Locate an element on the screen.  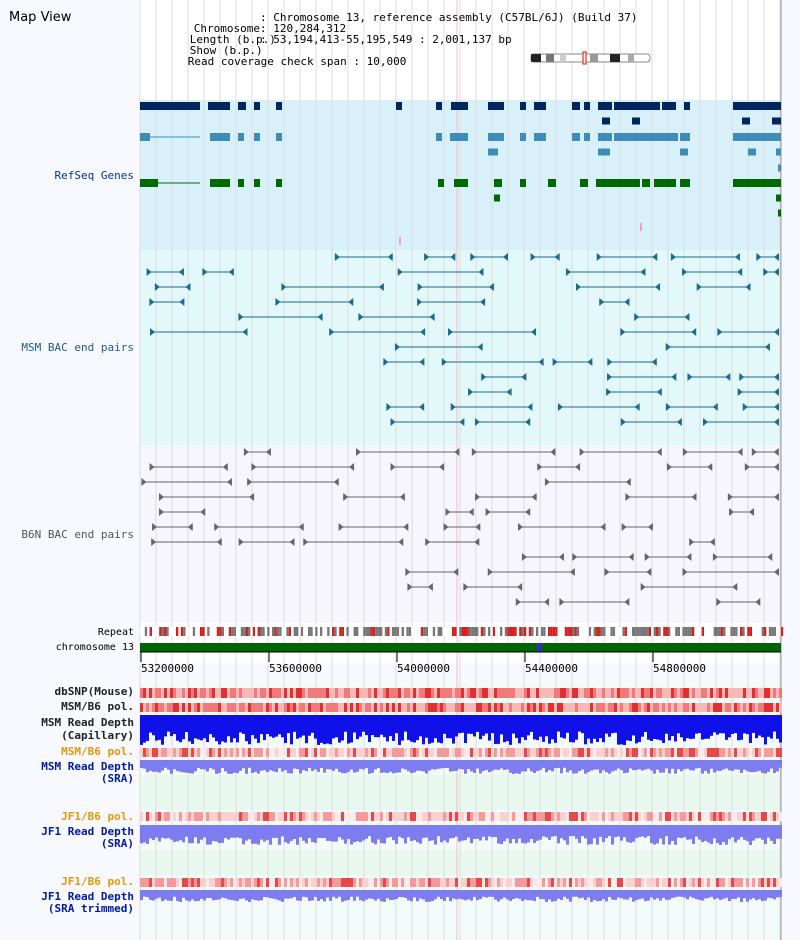
track-label-jf1-b6-pol-1: JF1/B6 pol. is located at coordinates (97, 816).